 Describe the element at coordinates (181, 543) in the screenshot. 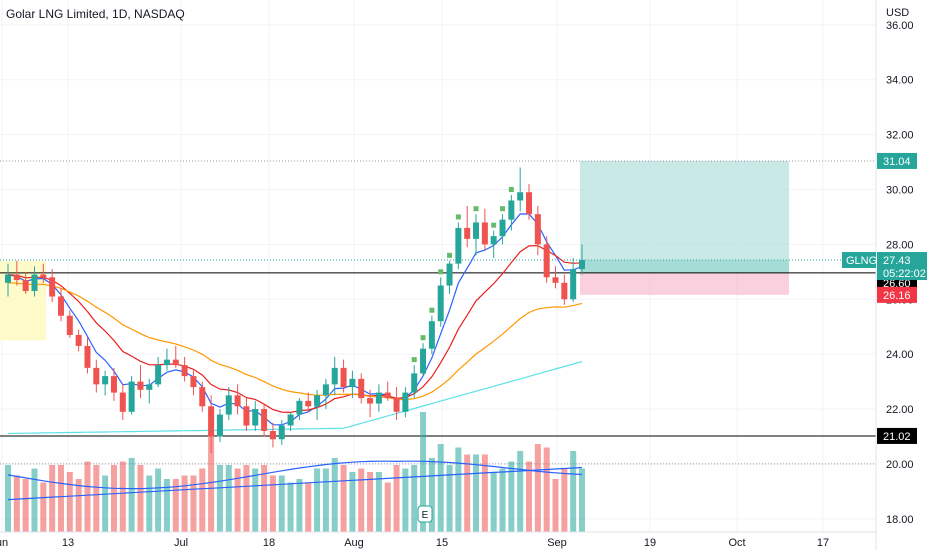

I see `x-tick-label: Jul` at that location.